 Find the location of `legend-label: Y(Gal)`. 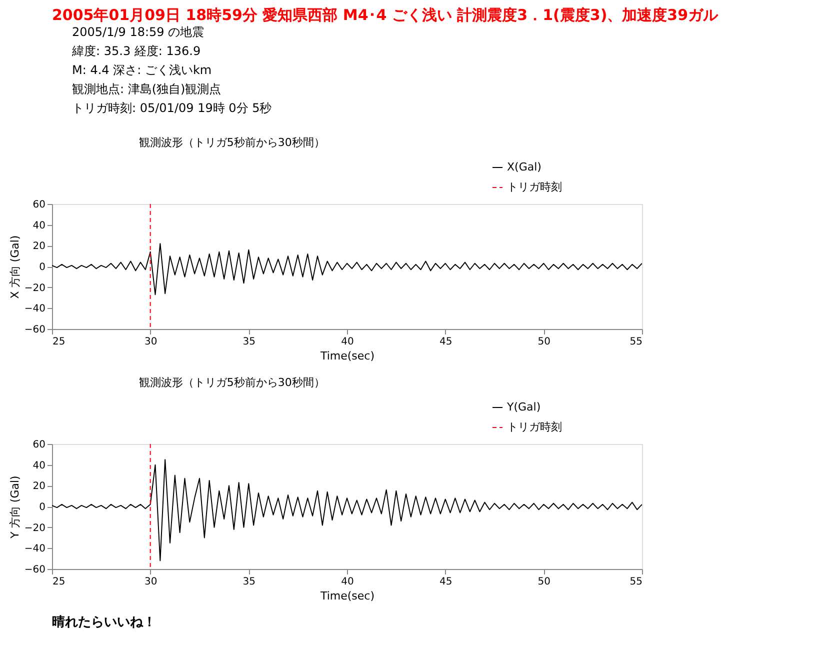

legend-label: Y(Gal) is located at coordinates (523, 407).